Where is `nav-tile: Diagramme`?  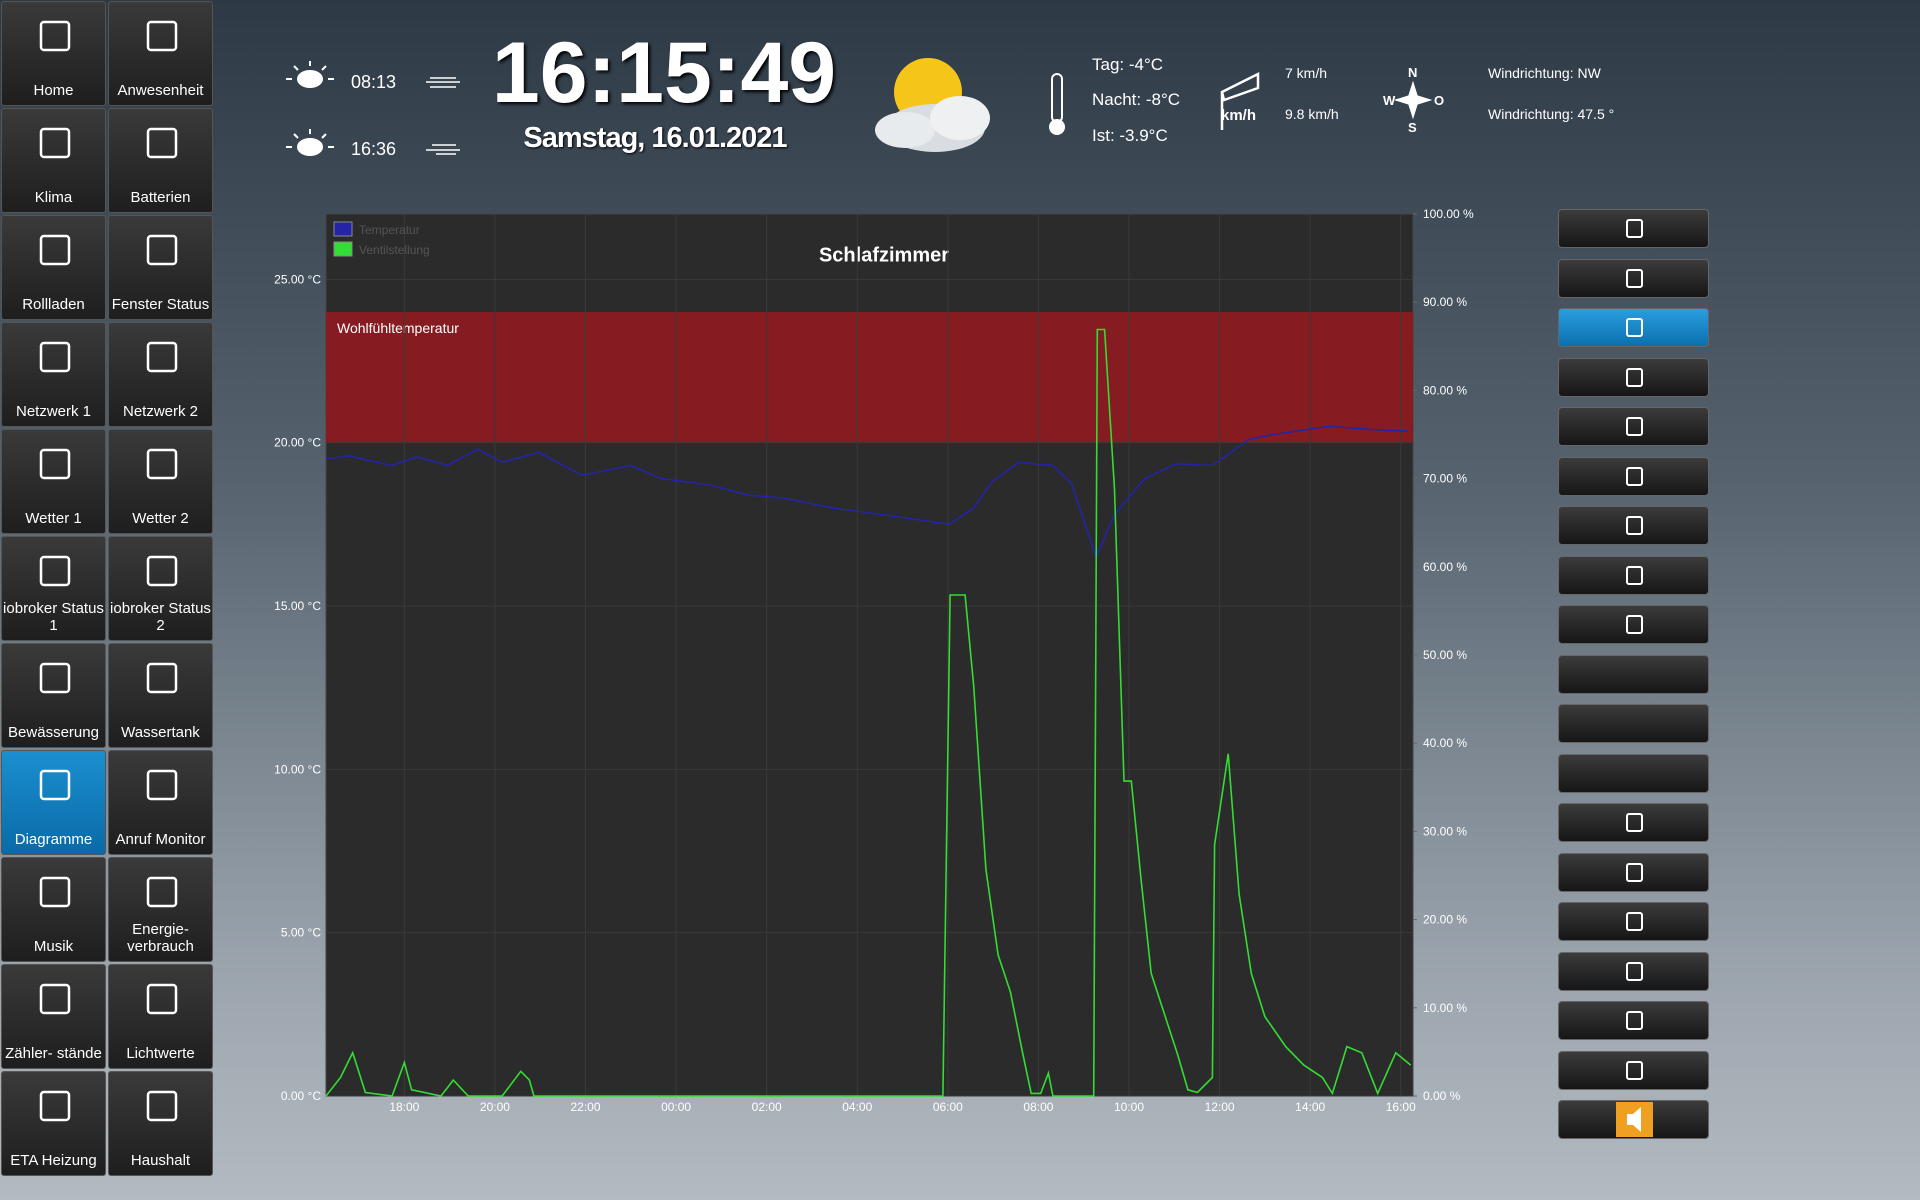
nav-tile: Diagramme is located at coordinates (53, 802).